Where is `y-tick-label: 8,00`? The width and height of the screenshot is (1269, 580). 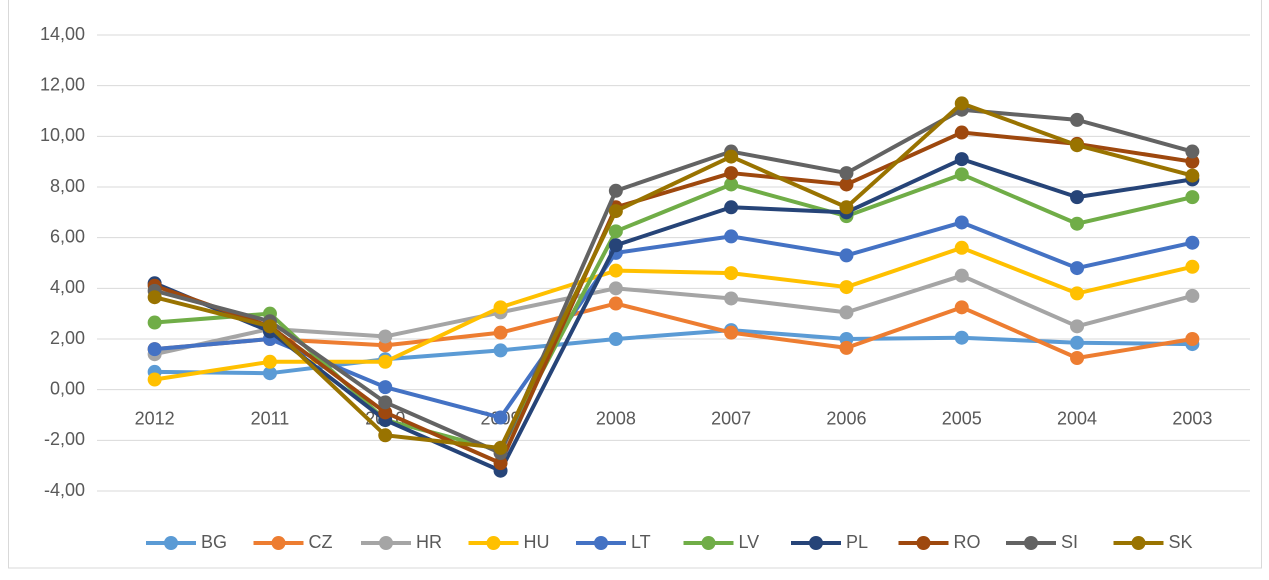
y-tick-label: 8,00 is located at coordinates (67, 186).